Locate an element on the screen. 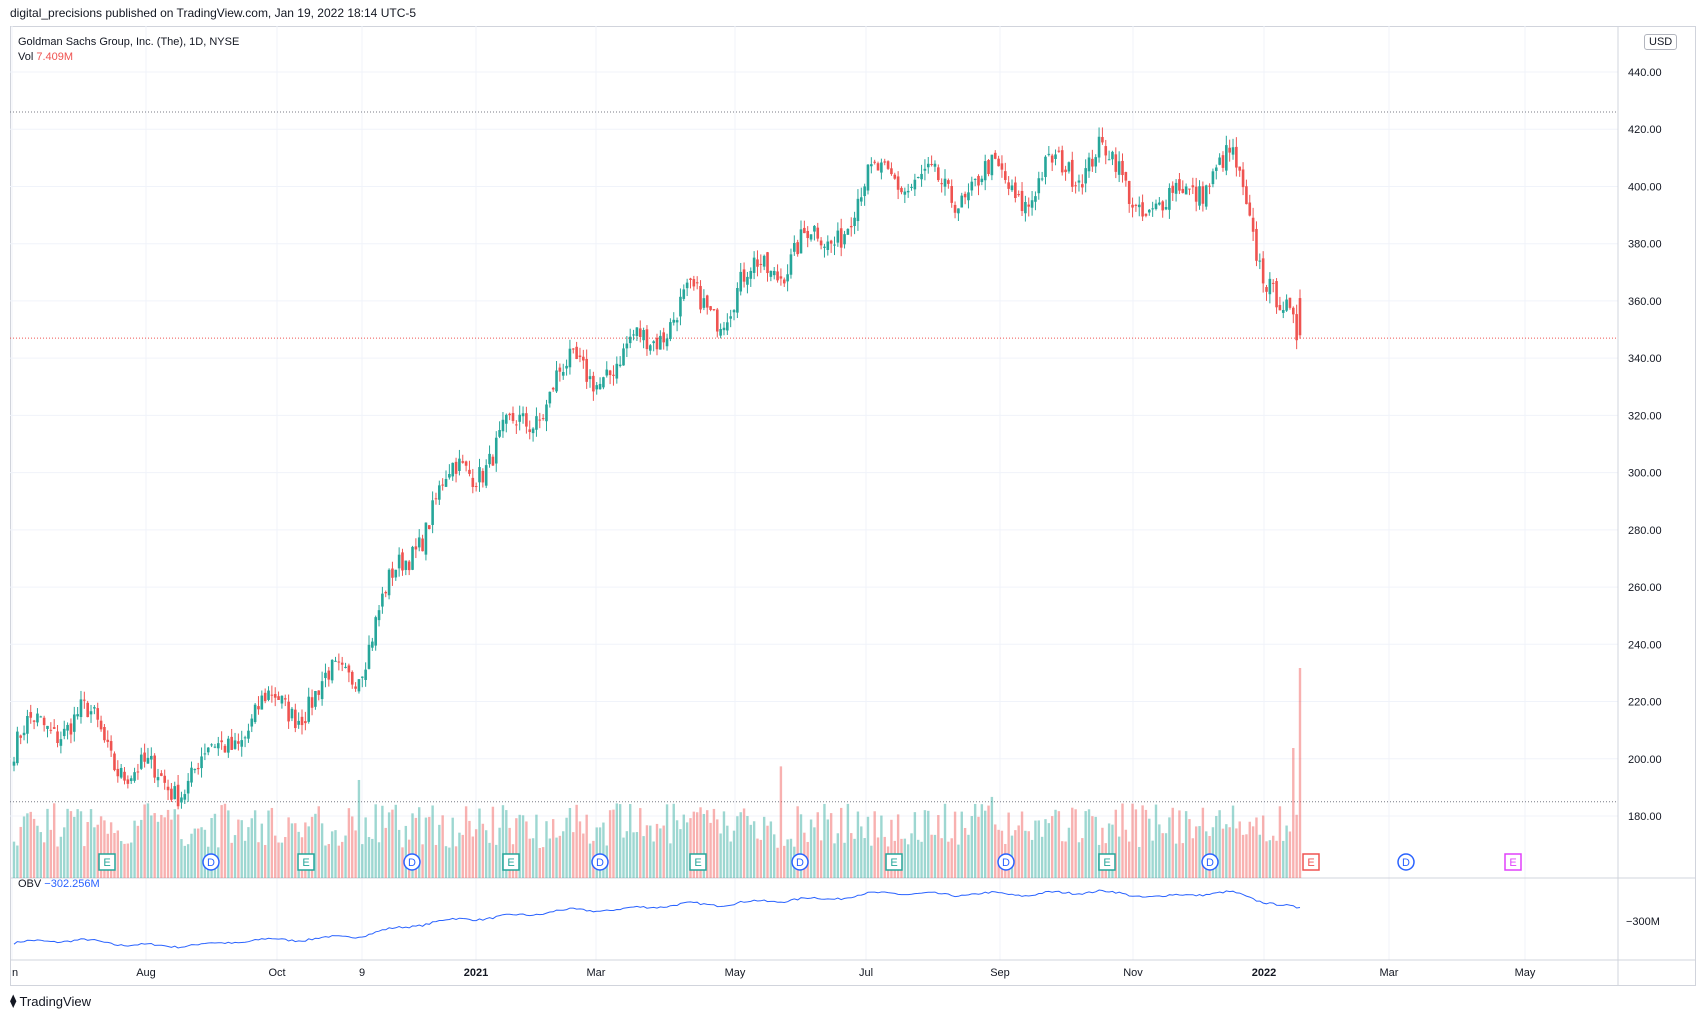 The width and height of the screenshot is (1706, 1018). time-tick-label: May is located at coordinates (1525, 973).